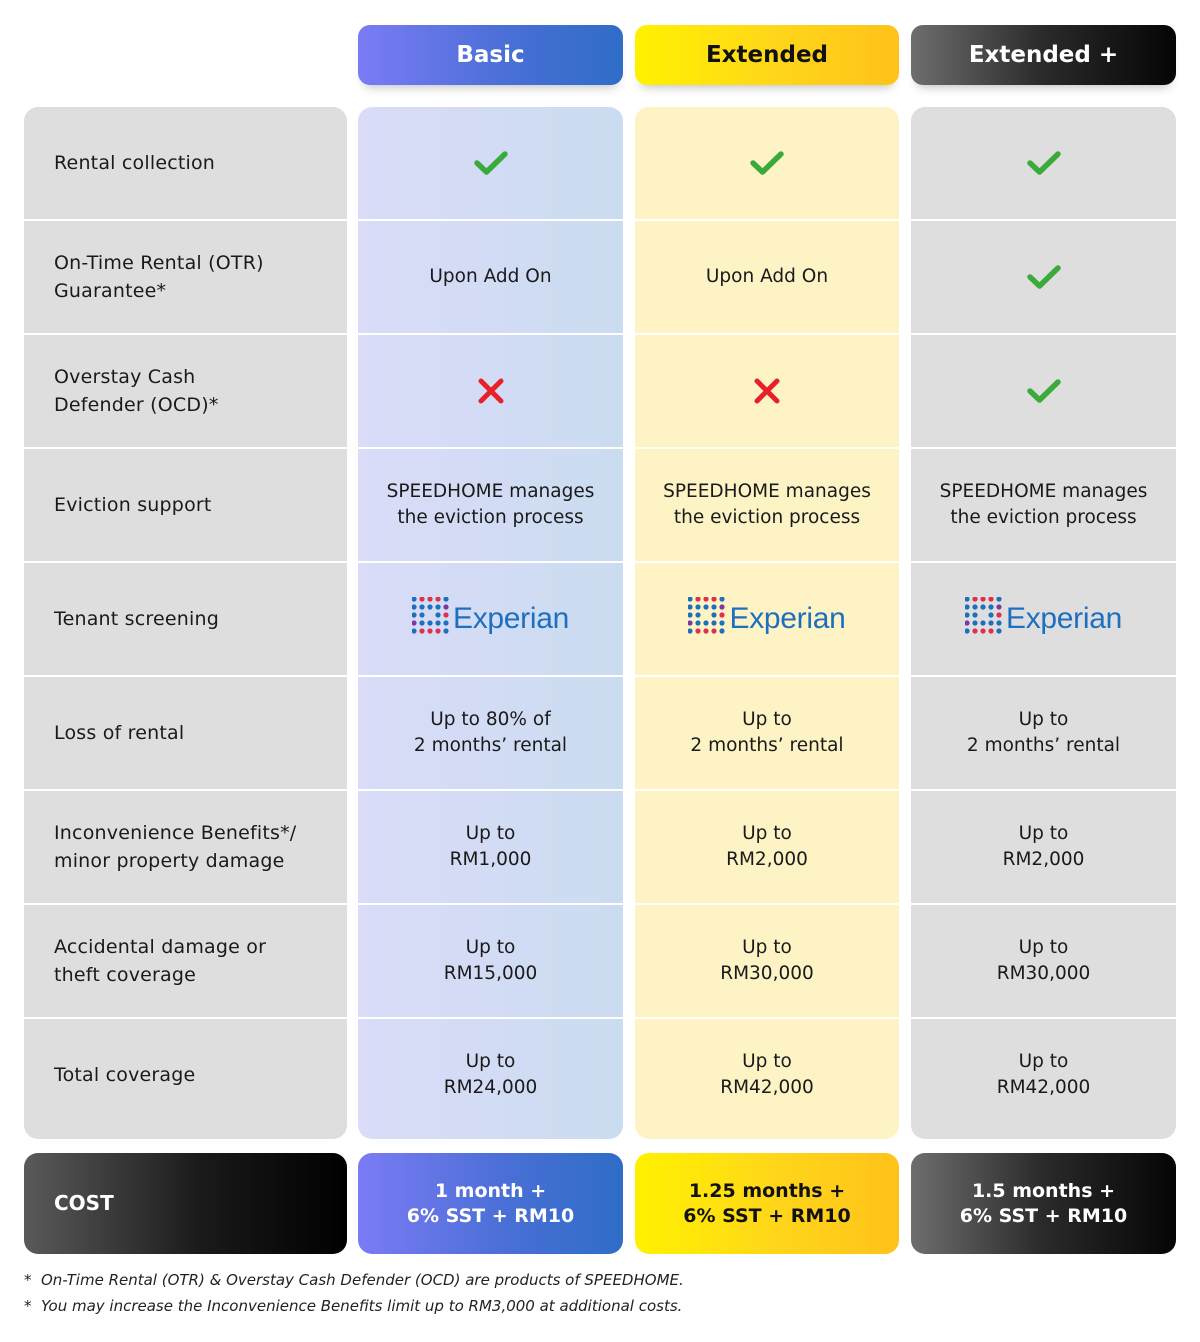 The image size is (1200, 1342). Describe the element at coordinates (119, 733) in the screenshot. I see `feature-label: Loss of rental` at that location.